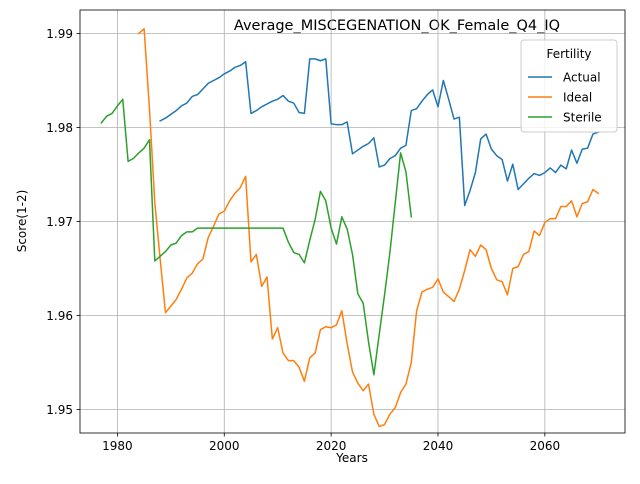  I want to click on legend-label-sterile: Sterile, so click(582, 118).